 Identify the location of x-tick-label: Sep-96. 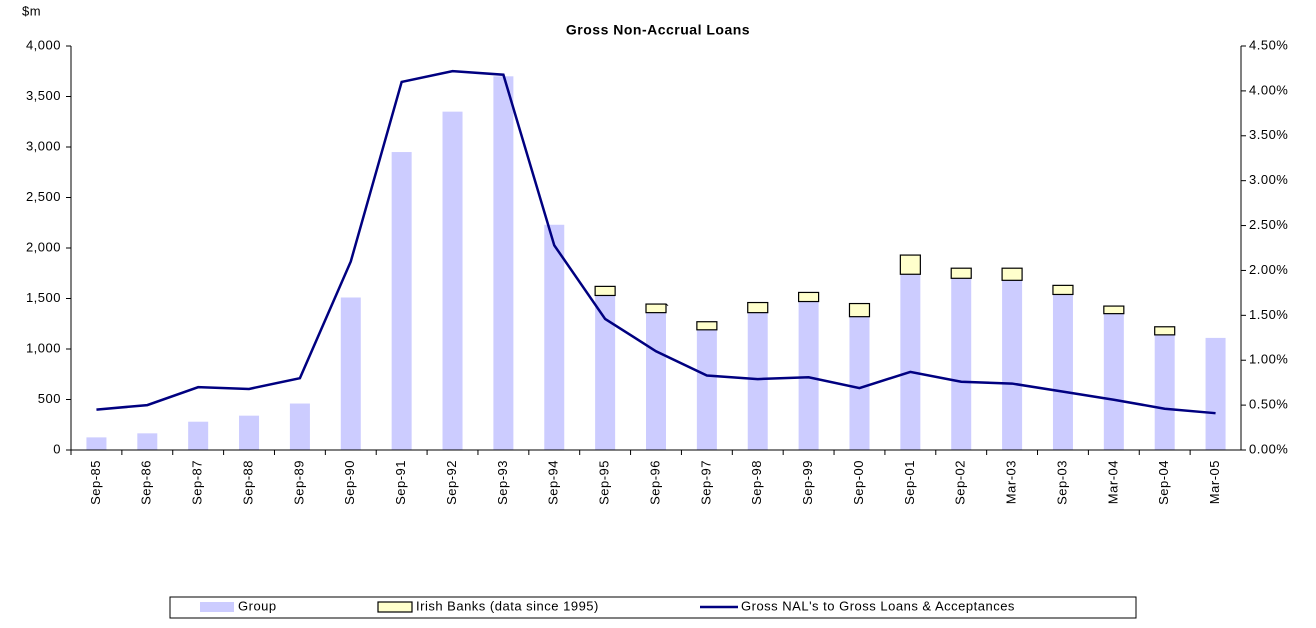
(654, 482).